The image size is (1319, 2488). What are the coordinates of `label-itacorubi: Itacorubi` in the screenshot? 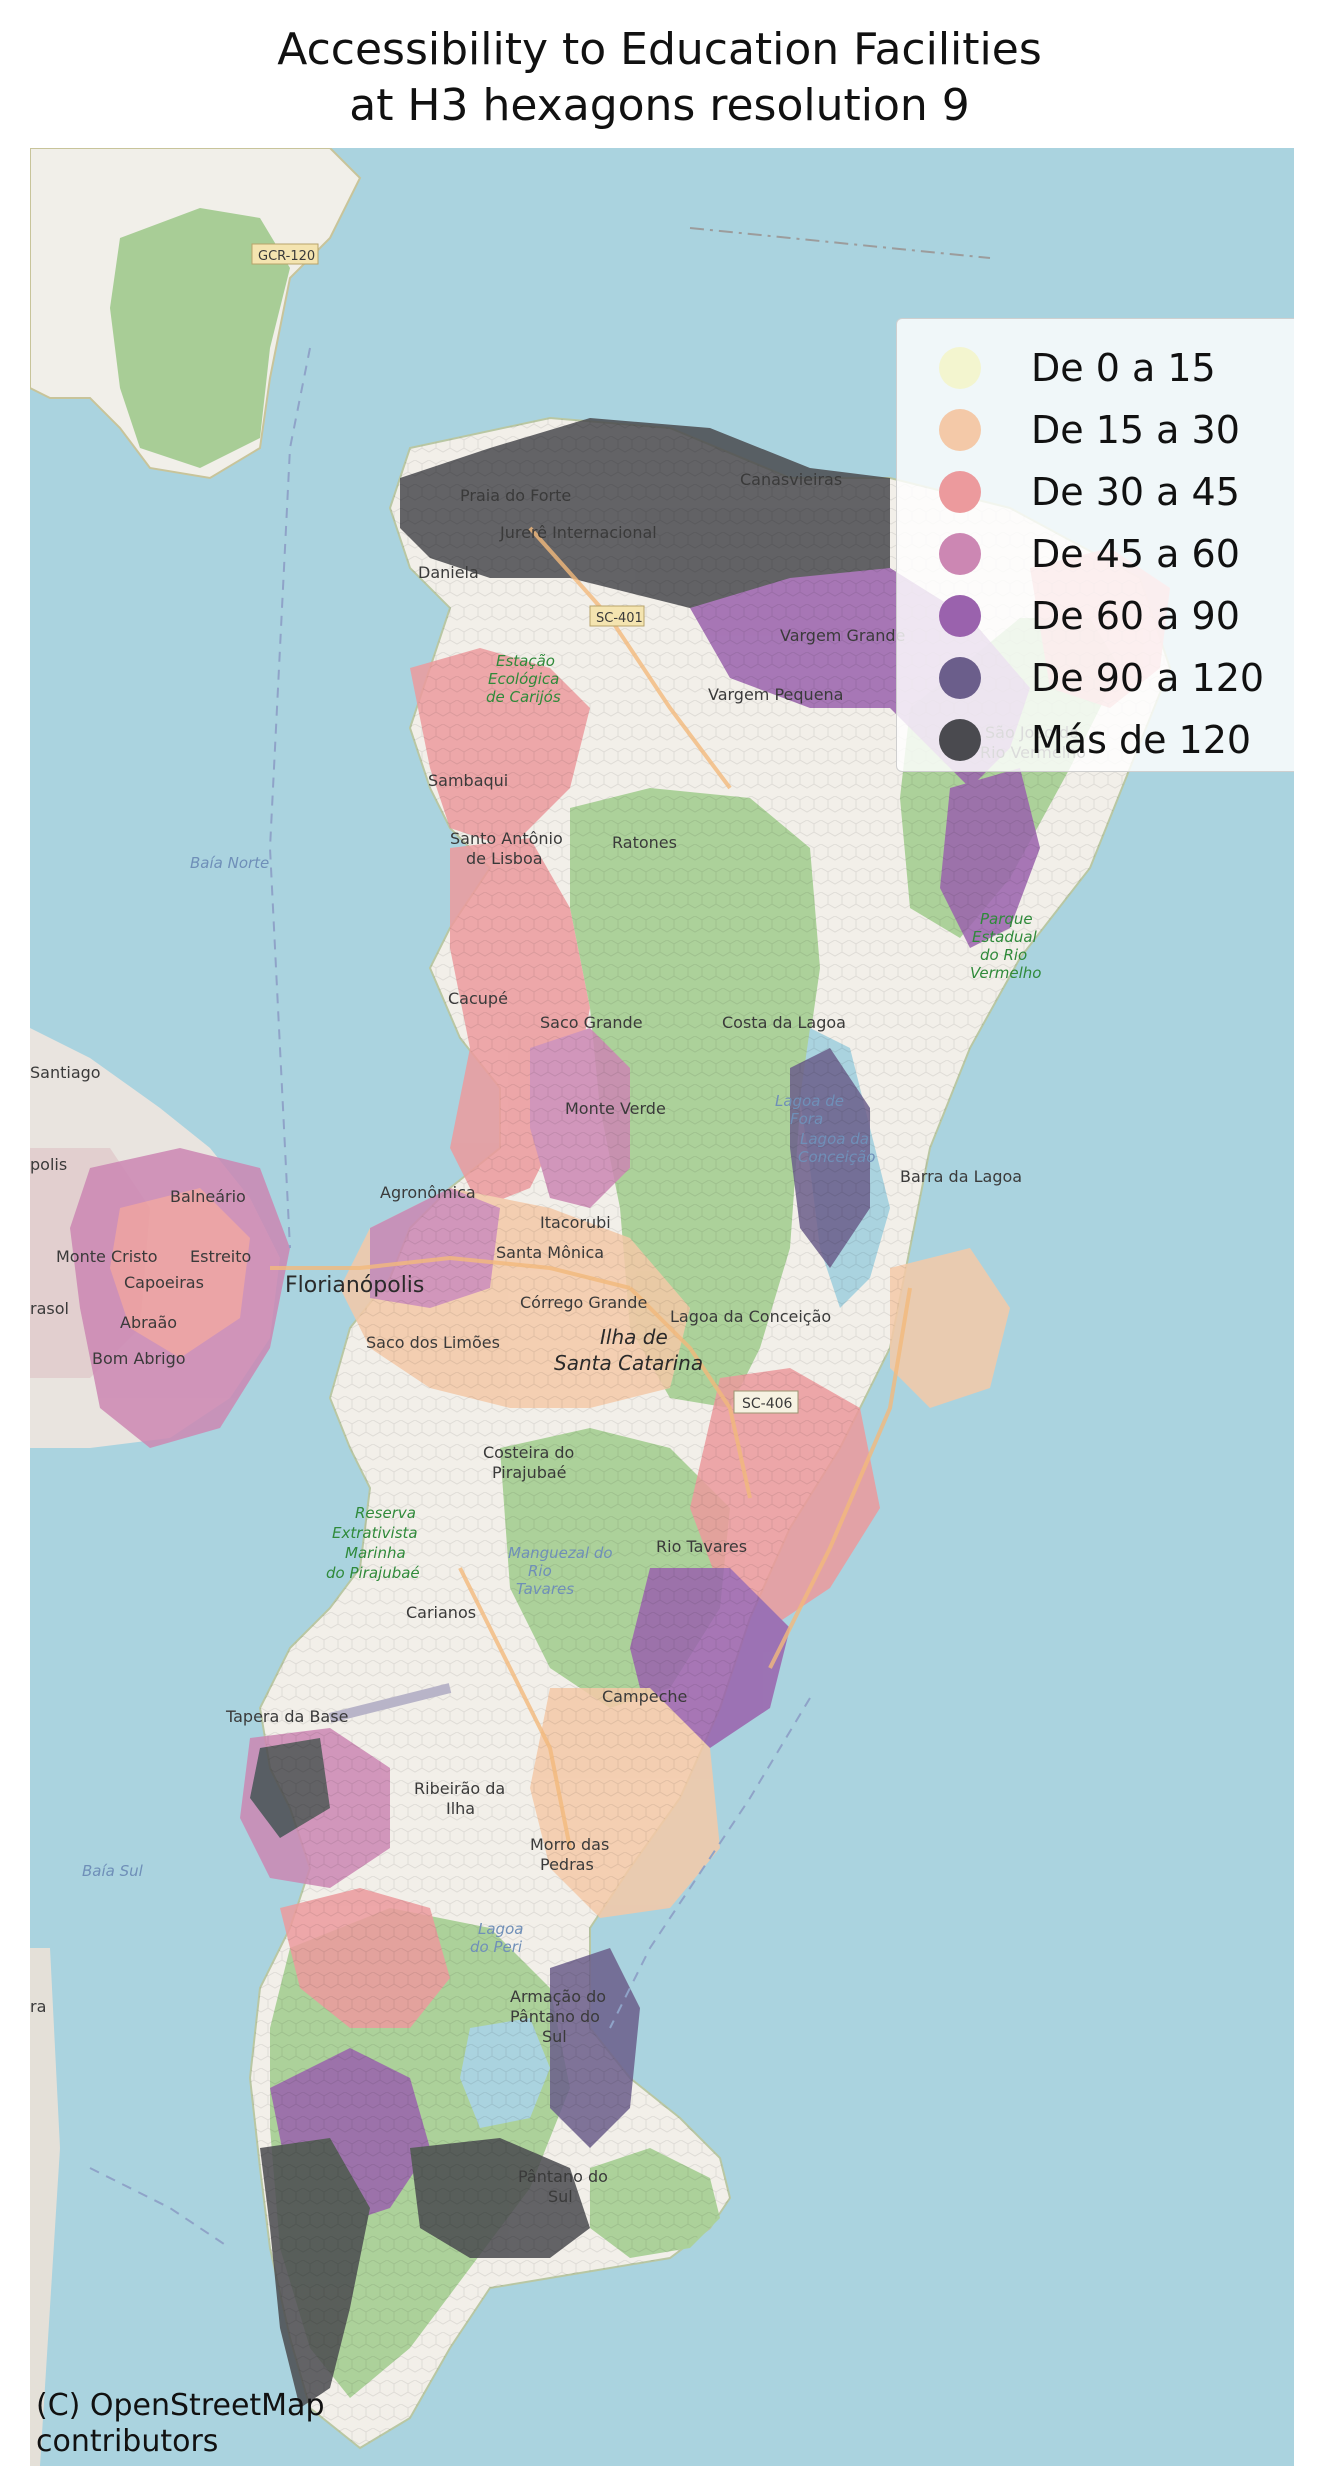 It's located at (575, 1222).